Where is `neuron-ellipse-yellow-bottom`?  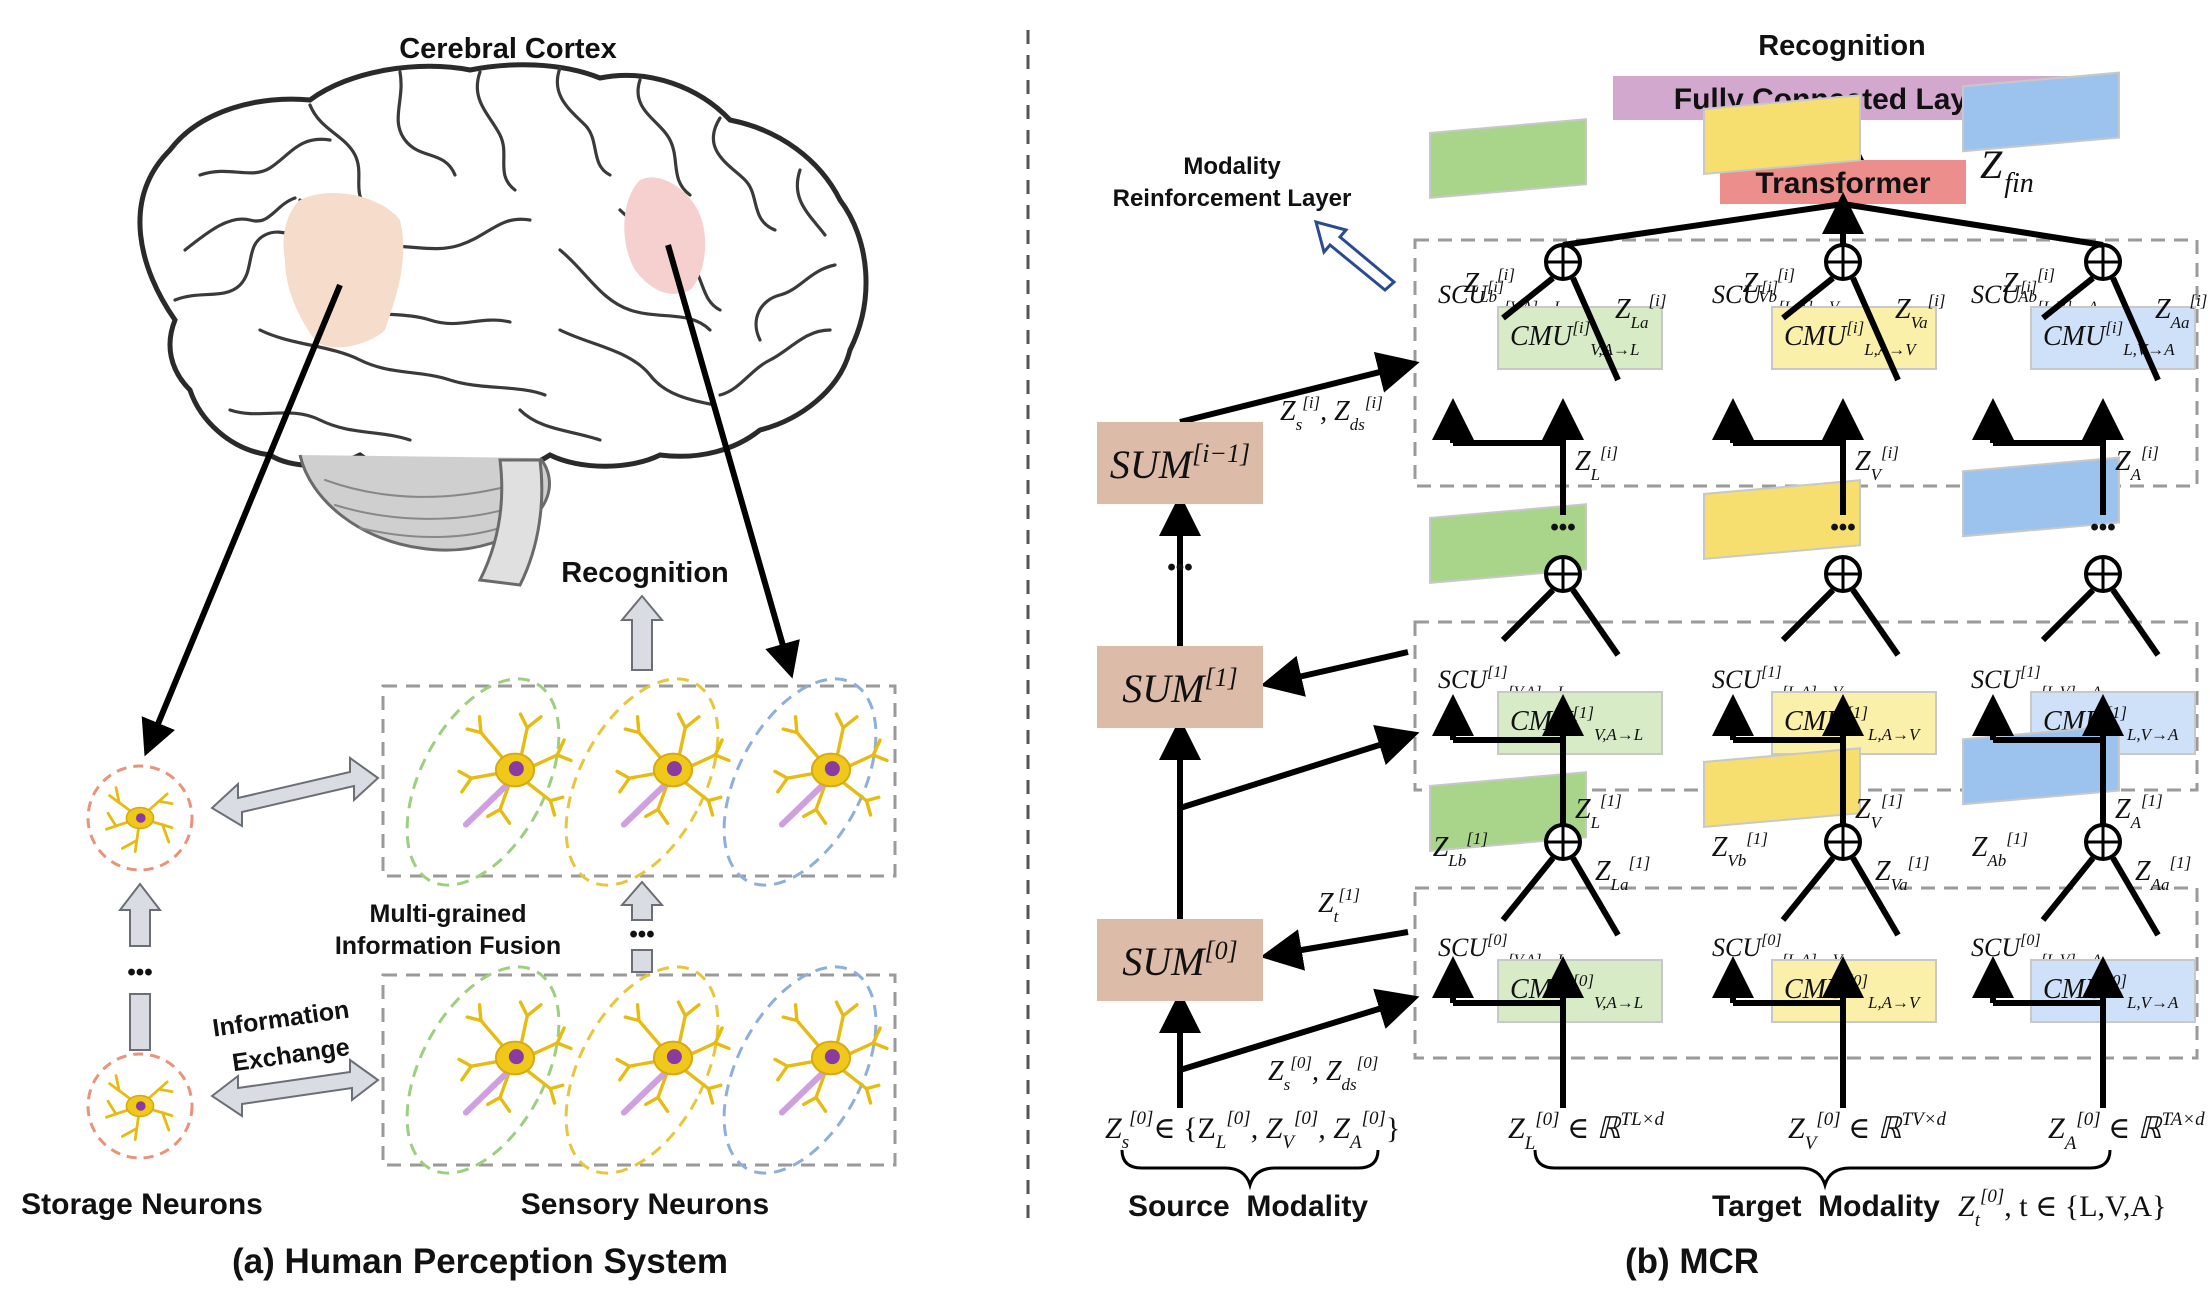
neuron-ellipse-yellow-bottom is located at coordinates (642, 1070).